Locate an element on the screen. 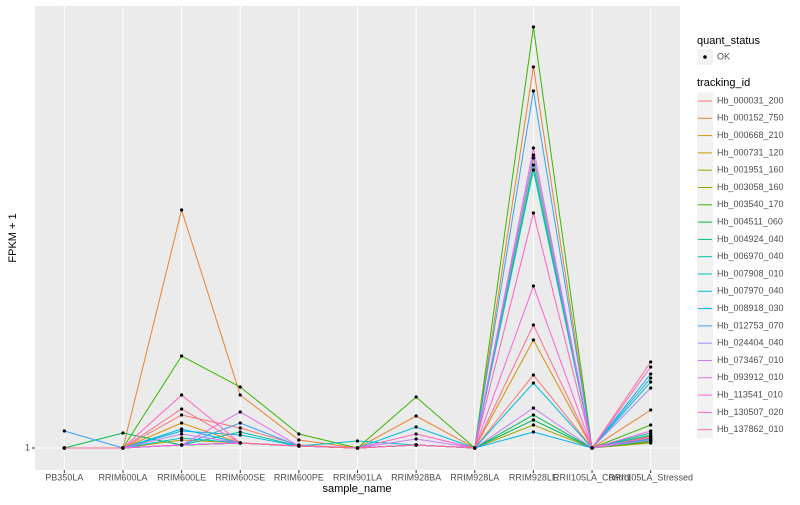  x-tick-label: PB350LA is located at coordinates (64, 477).